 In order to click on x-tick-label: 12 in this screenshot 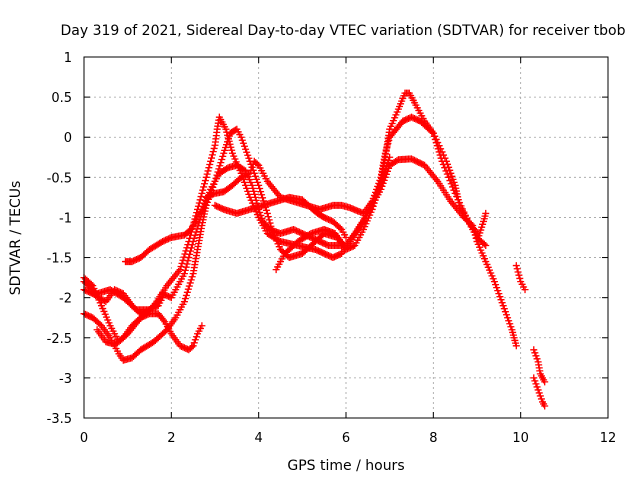, I will do `click(608, 438)`.